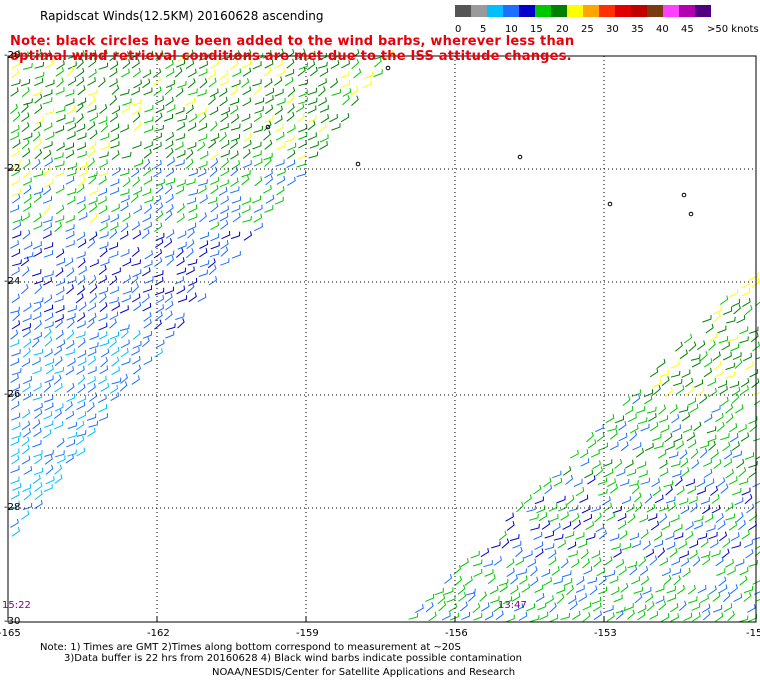  What do you see at coordinates (483, 29) in the screenshot?
I see `legend-label: 5` at bounding box center [483, 29].